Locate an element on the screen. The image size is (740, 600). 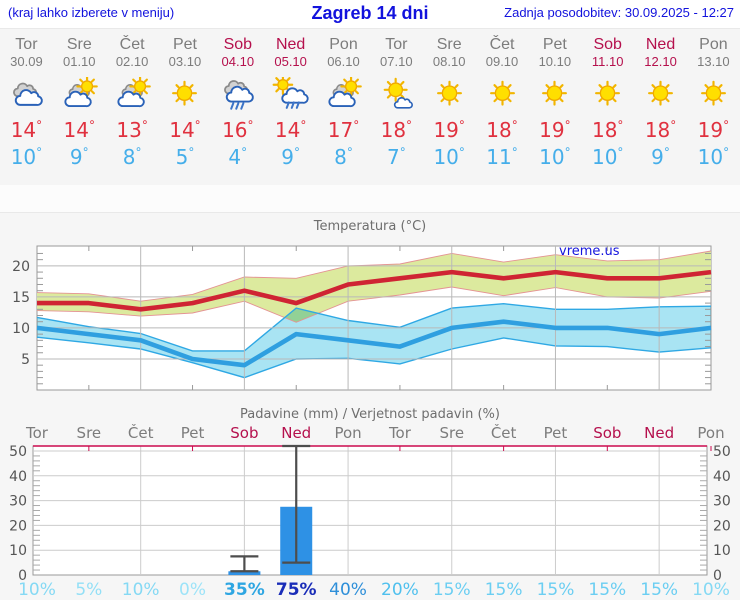
precipitation-chart-title: Padavine (mm) / Verjetnost padavin (%) is located at coordinates (370, 414).